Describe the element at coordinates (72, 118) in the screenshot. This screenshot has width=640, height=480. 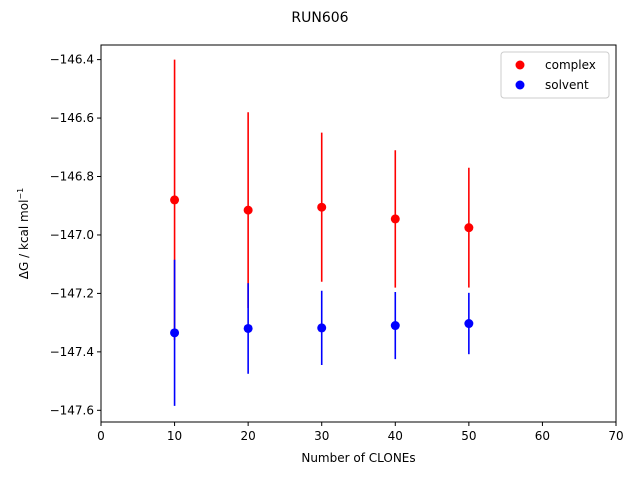
I see `y-tick-label: −146.6` at that location.